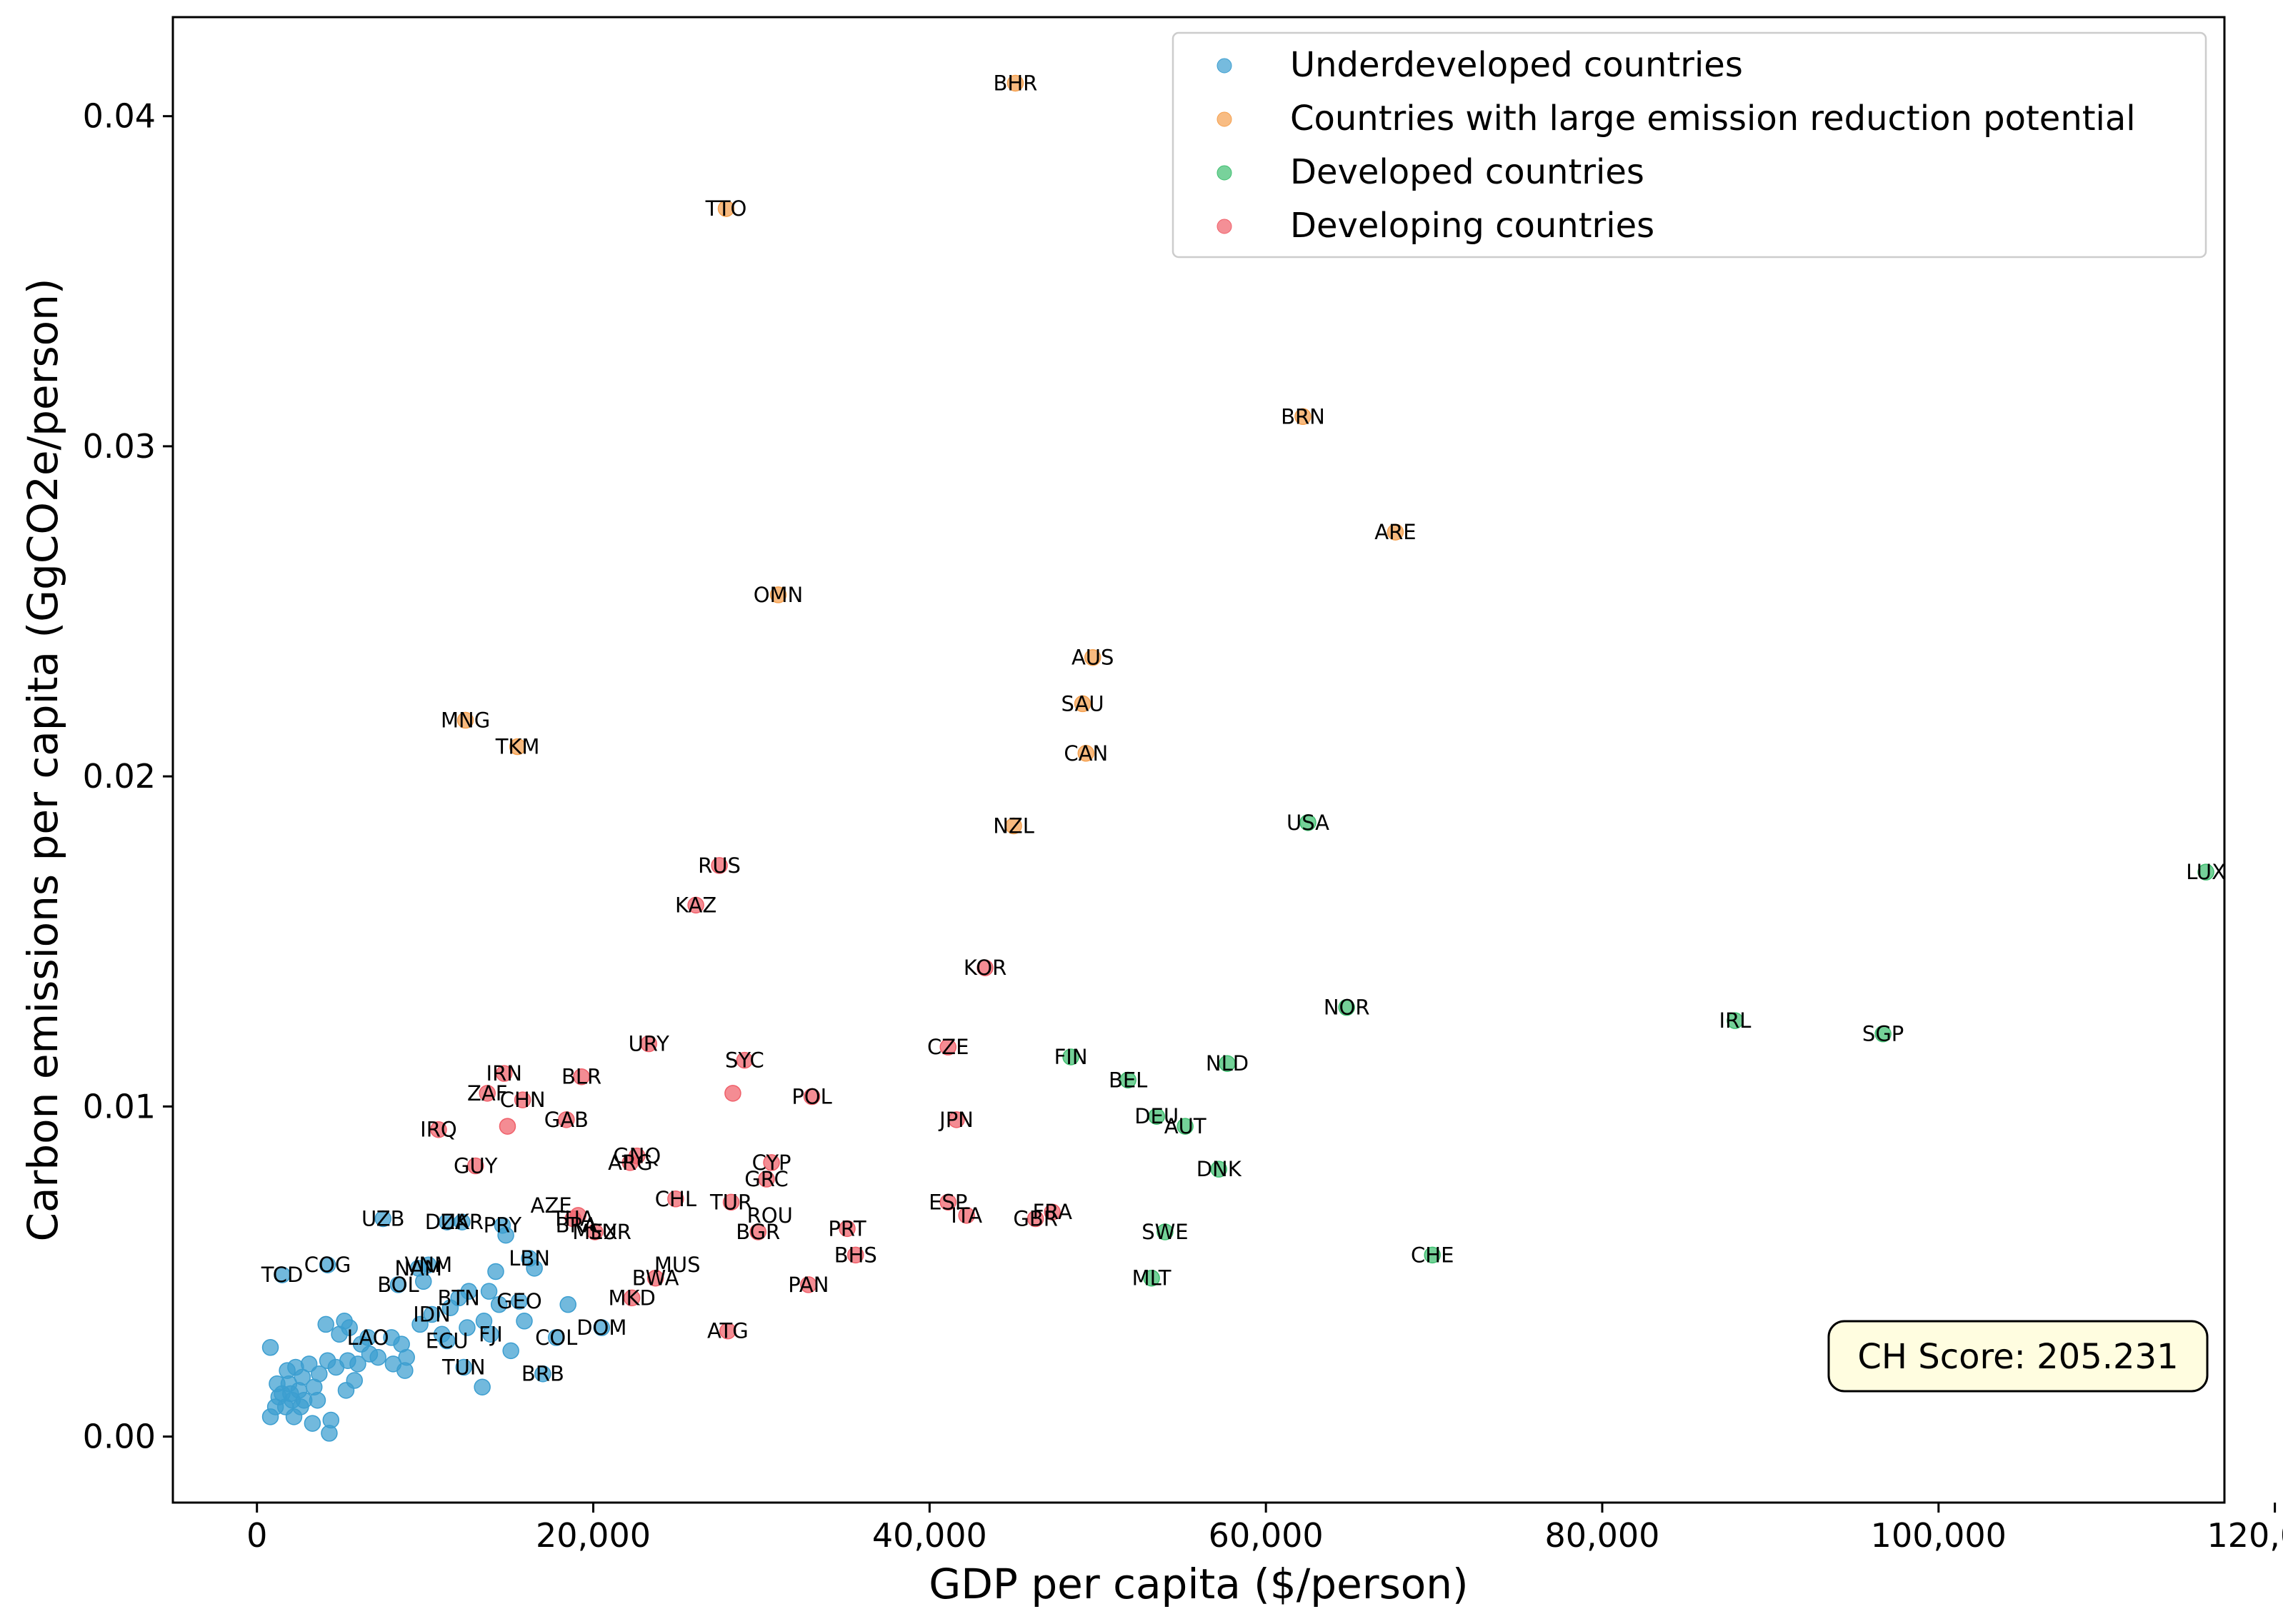 The width and height of the screenshot is (2283, 1624). I want to click on point-label: MLT, so click(1152, 1278).